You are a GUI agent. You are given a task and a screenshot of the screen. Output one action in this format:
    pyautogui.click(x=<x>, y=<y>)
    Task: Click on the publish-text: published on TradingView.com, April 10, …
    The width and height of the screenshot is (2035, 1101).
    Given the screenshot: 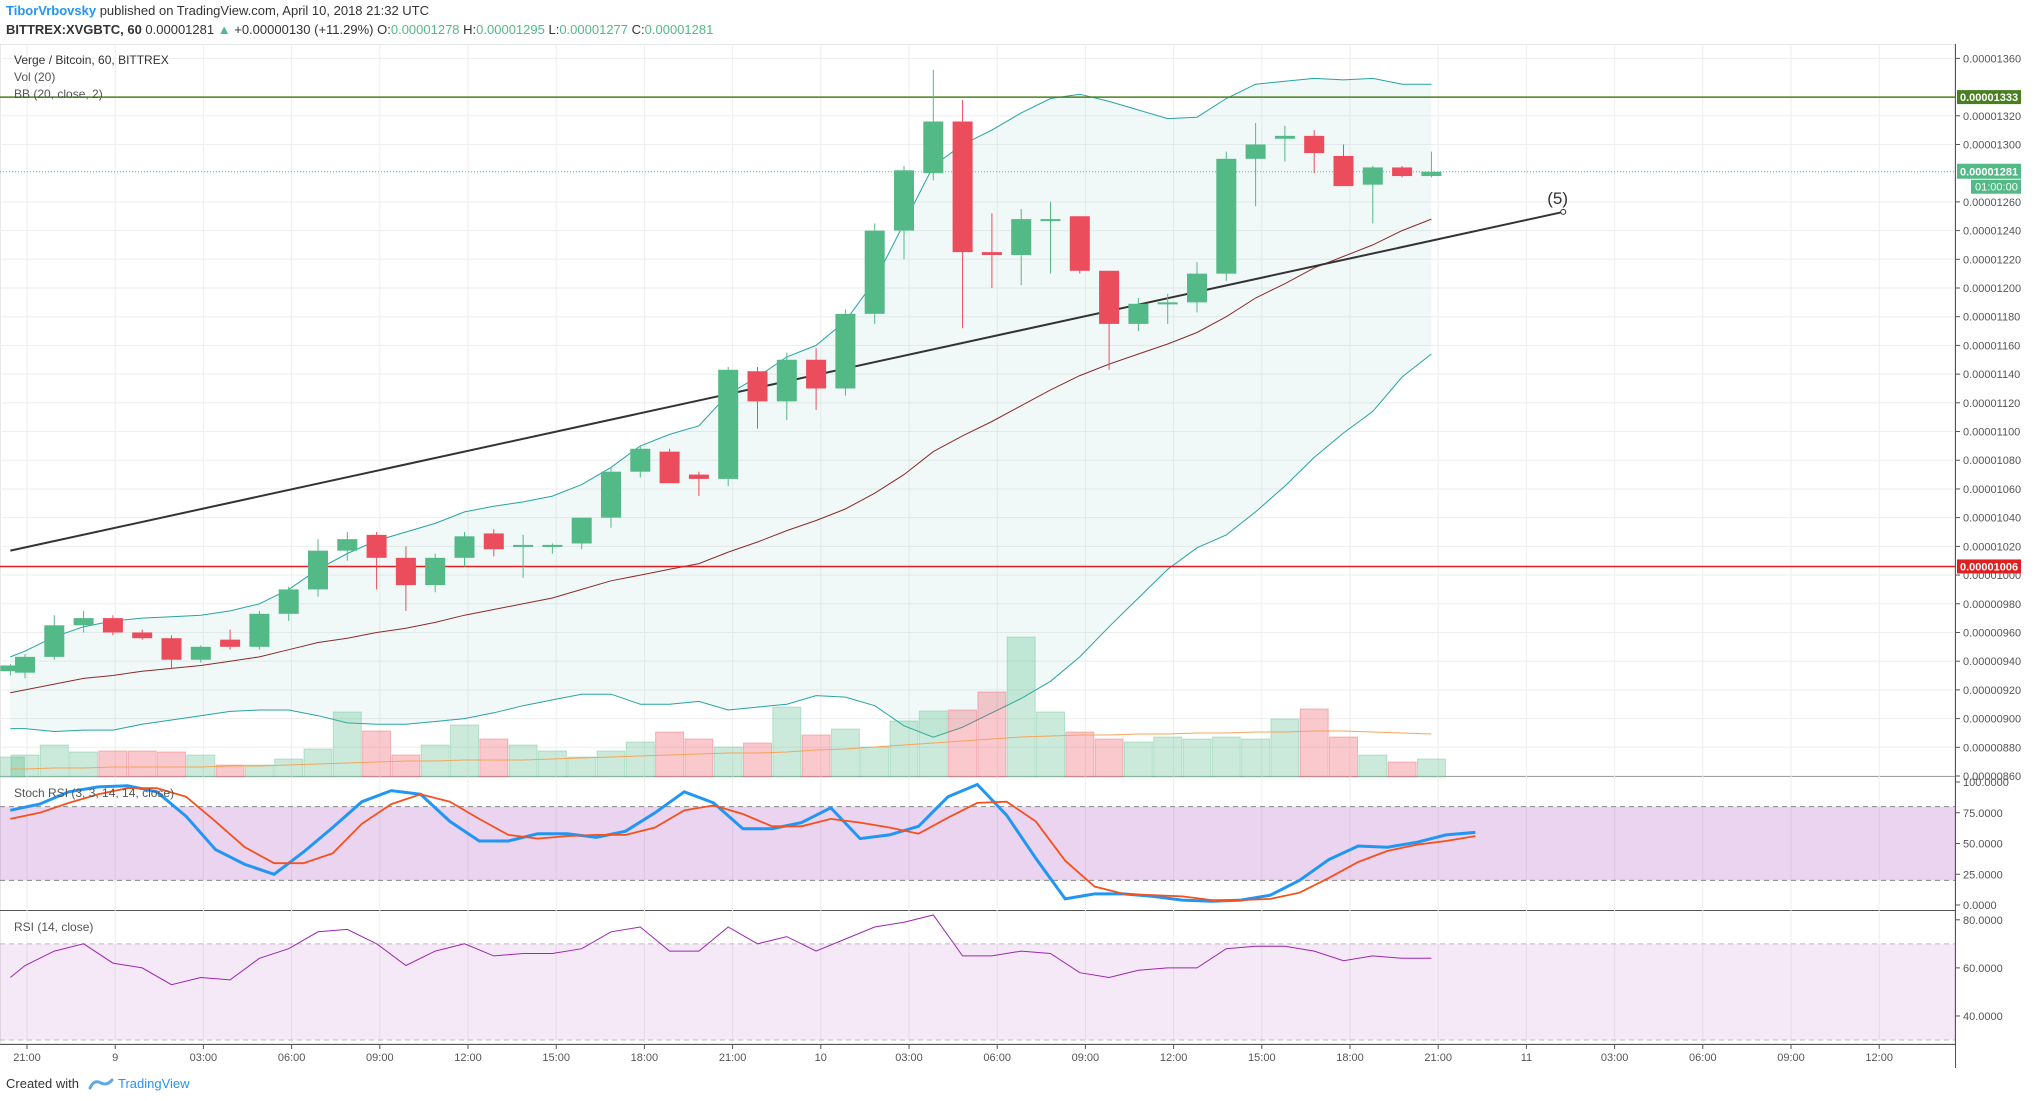 What is the action you would take?
    pyautogui.click(x=264, y=10)
    